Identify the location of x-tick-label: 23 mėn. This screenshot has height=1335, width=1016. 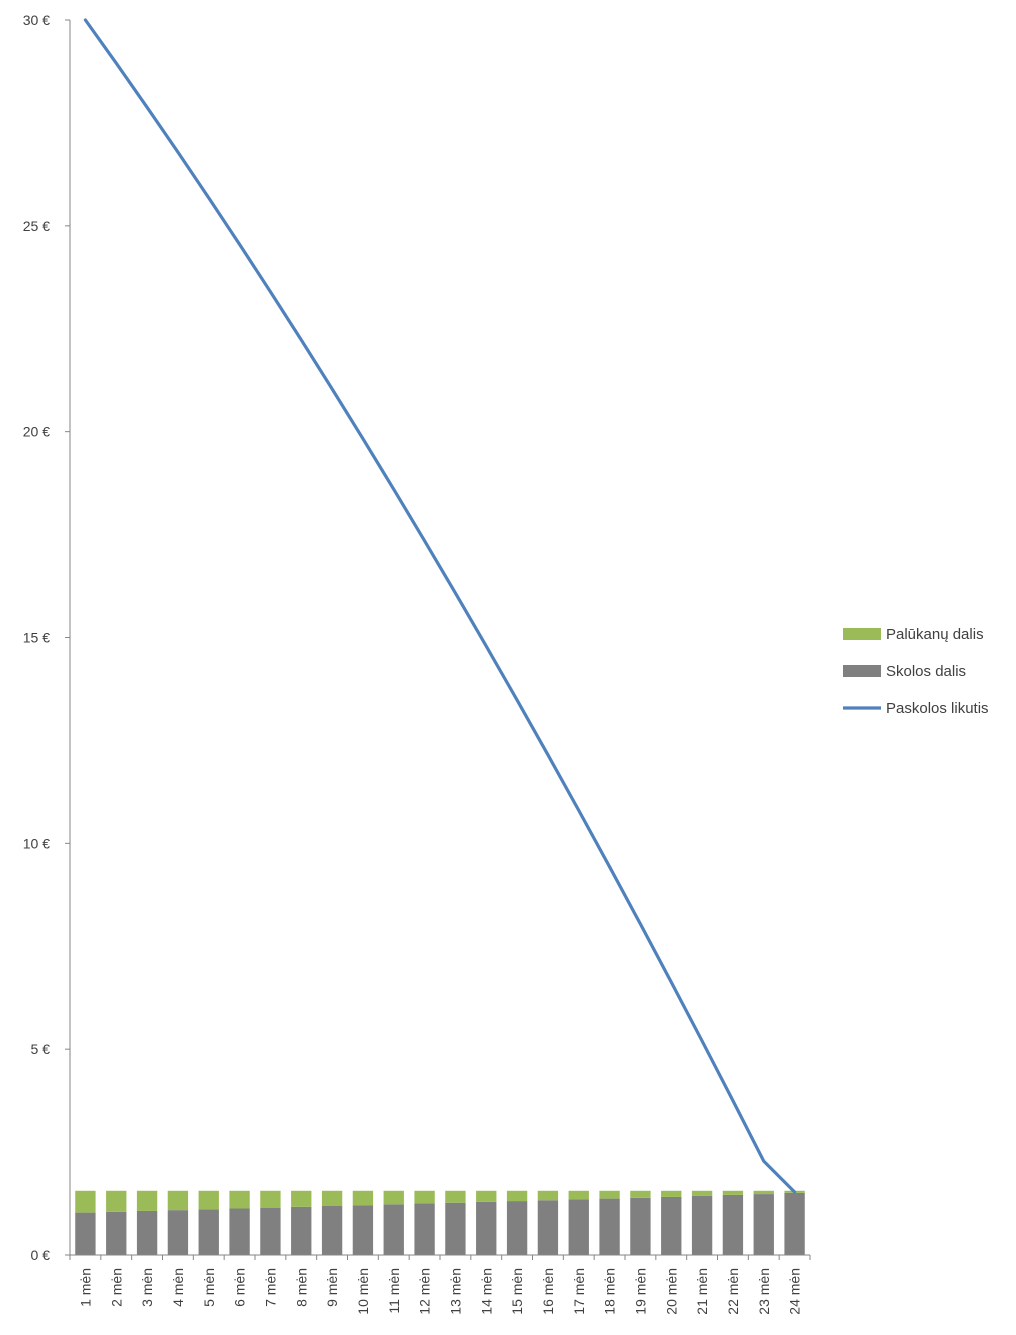
(764, 1291).